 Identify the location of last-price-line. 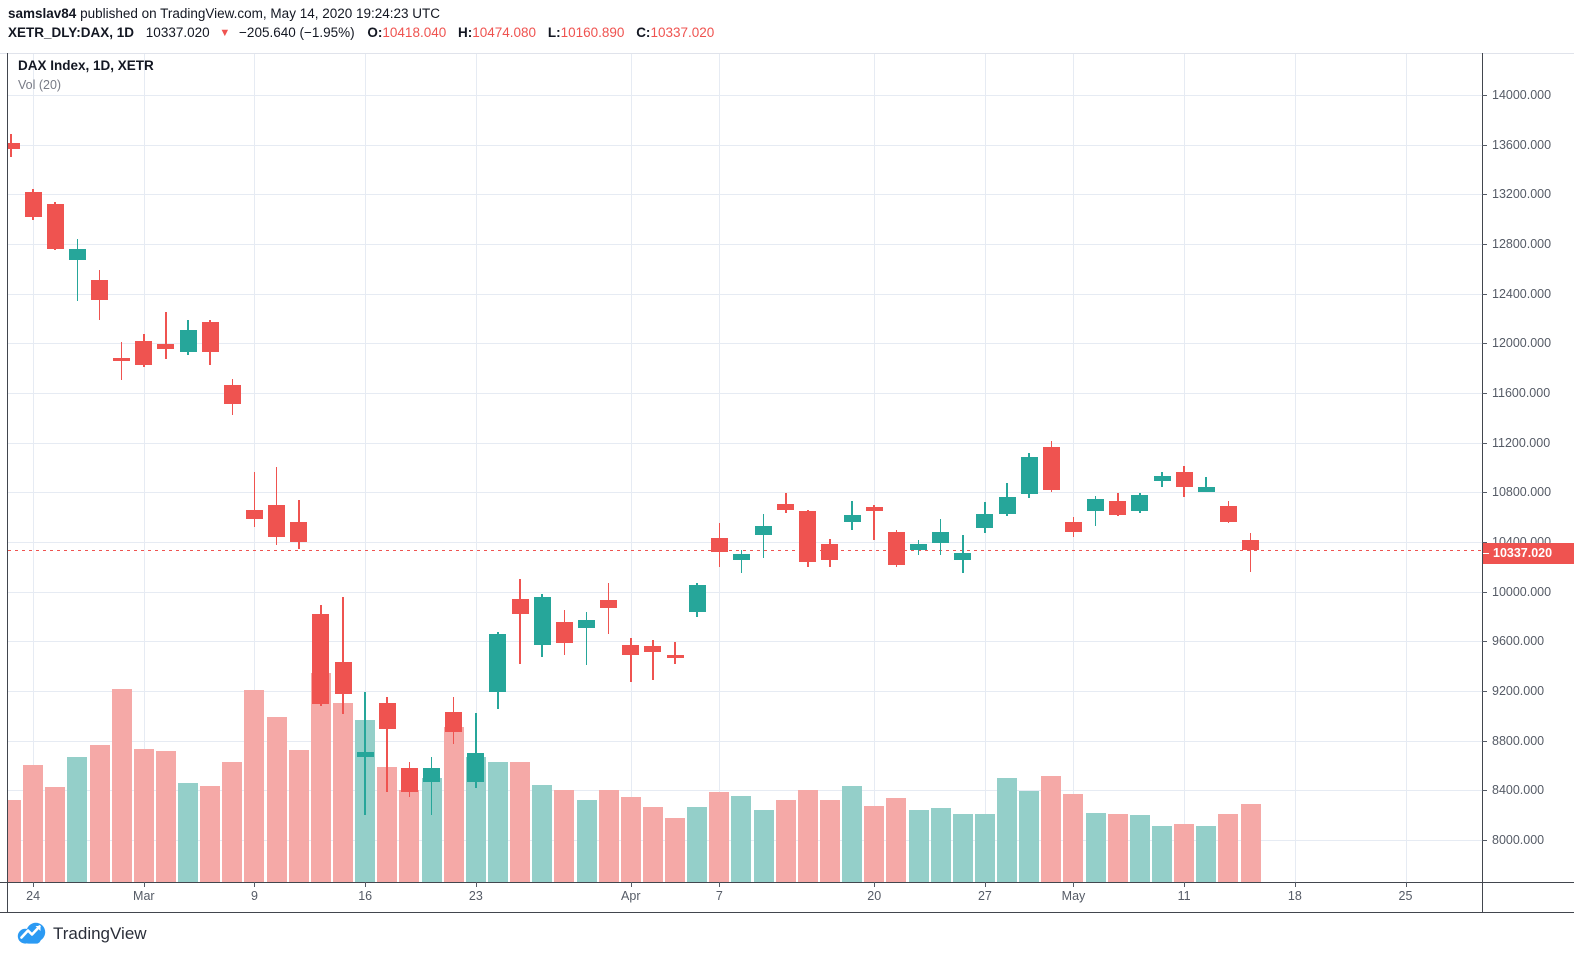
(745, 550).